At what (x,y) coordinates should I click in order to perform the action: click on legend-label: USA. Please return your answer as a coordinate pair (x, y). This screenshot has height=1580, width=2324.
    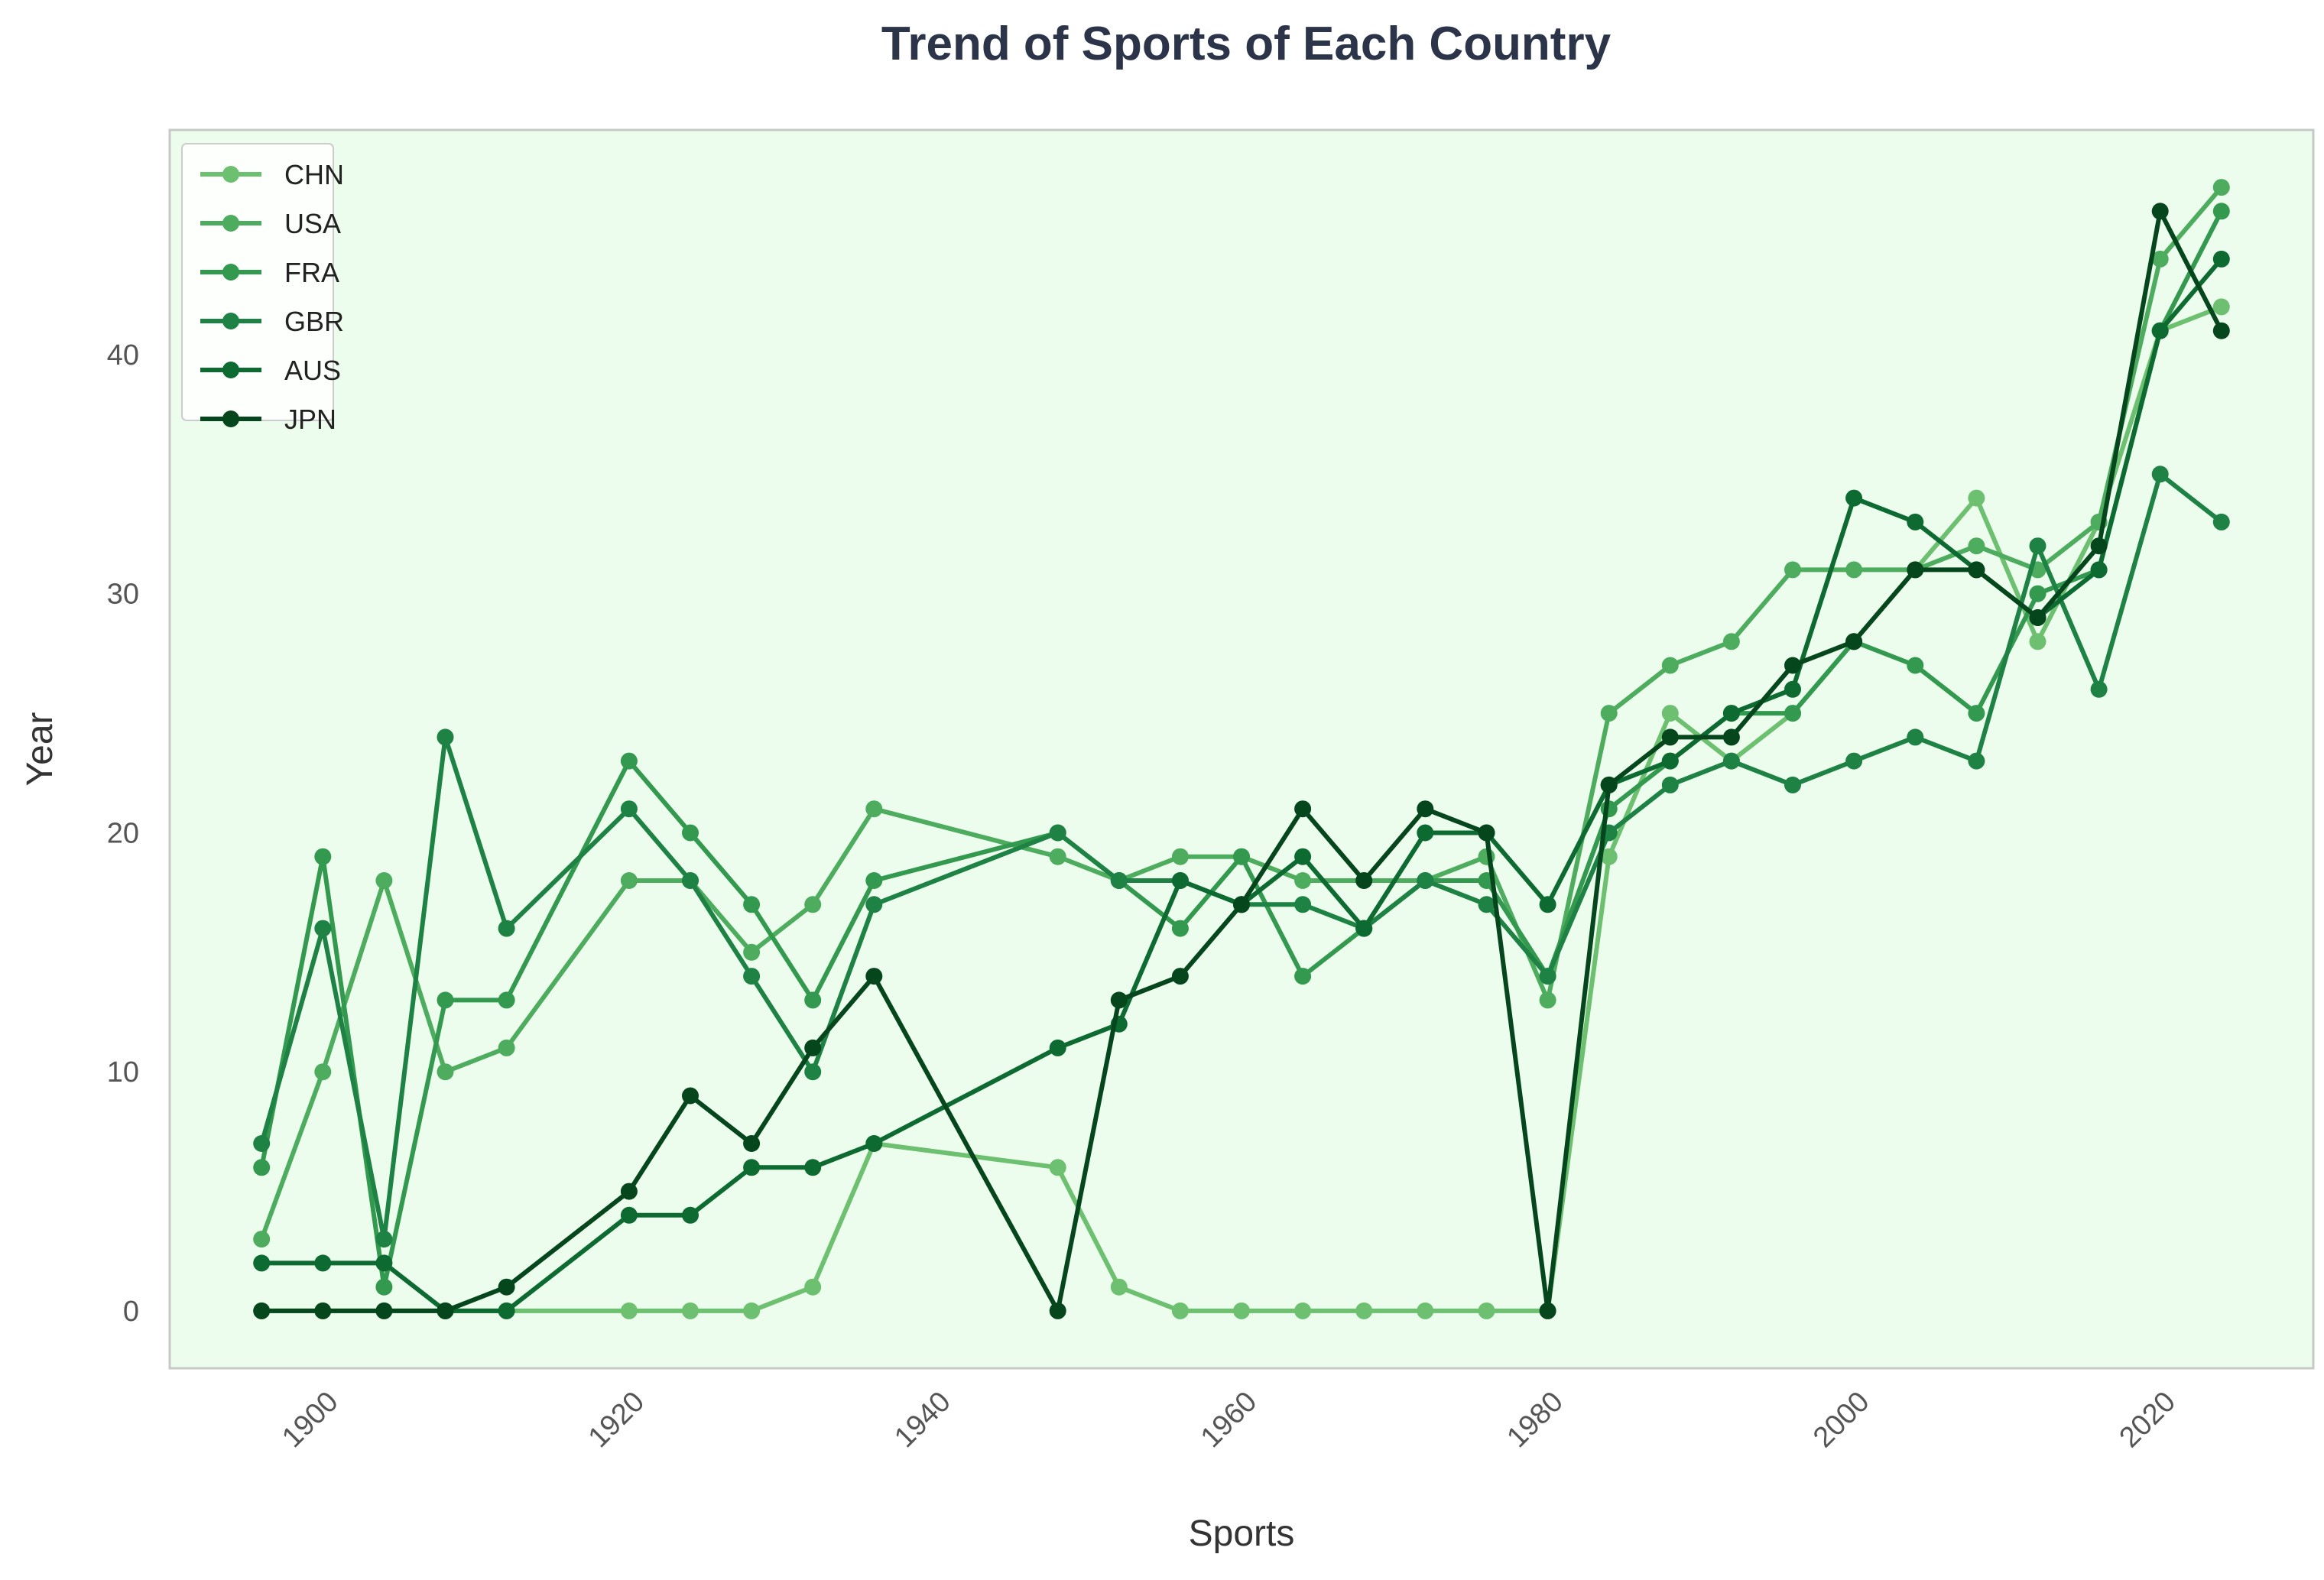
    Looking at the image, I should click on (312, 223).